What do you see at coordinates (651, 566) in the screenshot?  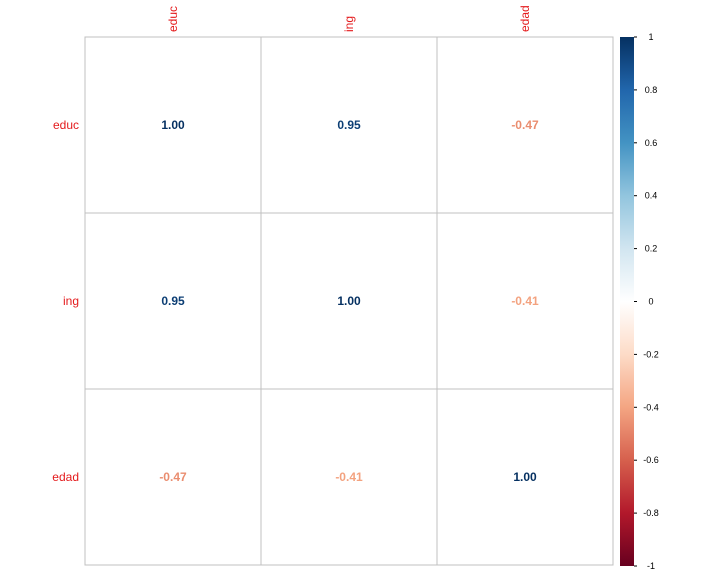 I see `colorbar-tick-label: -1` at bounding box center [651, 566].